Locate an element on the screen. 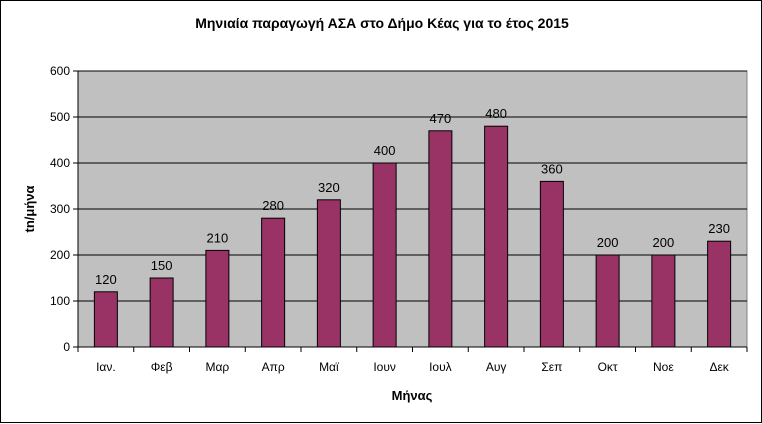 The height and width of the screenshot is (424, 762). data-label: 360 is located at coordinates (552, 168).